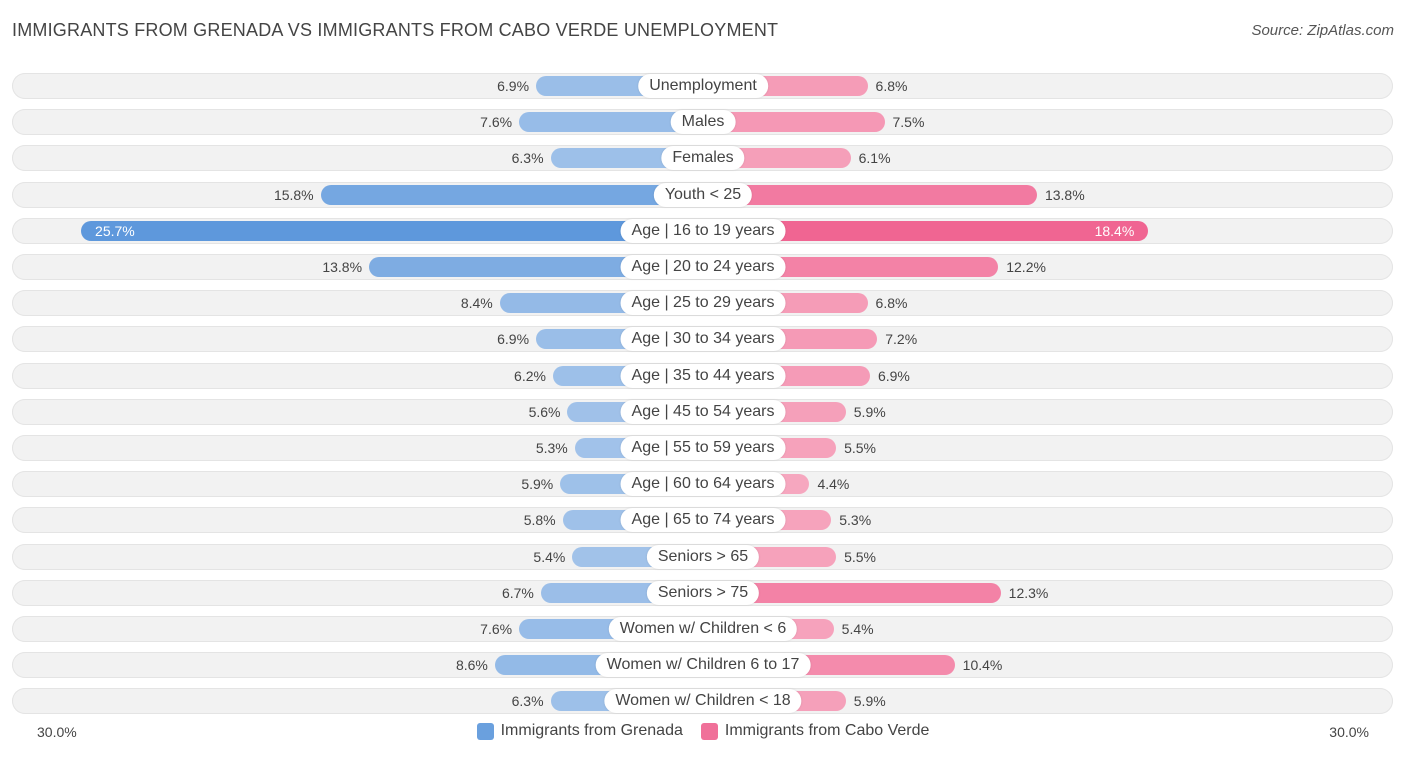  Describe the element at coordinates (530, 375) in the screenshot. I see `value-label-grenada: 6.2%` at that location.